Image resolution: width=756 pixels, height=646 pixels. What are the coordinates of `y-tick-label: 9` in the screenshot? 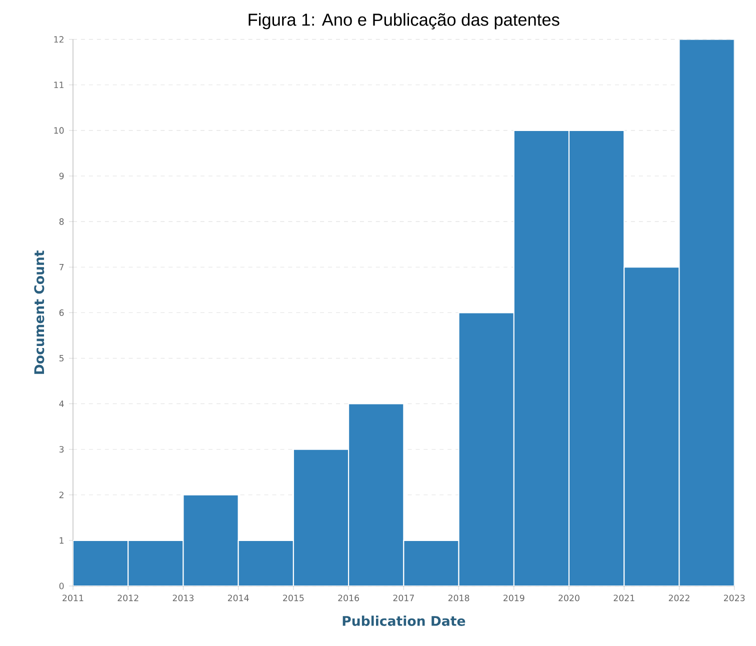 It's located at (61, 176).